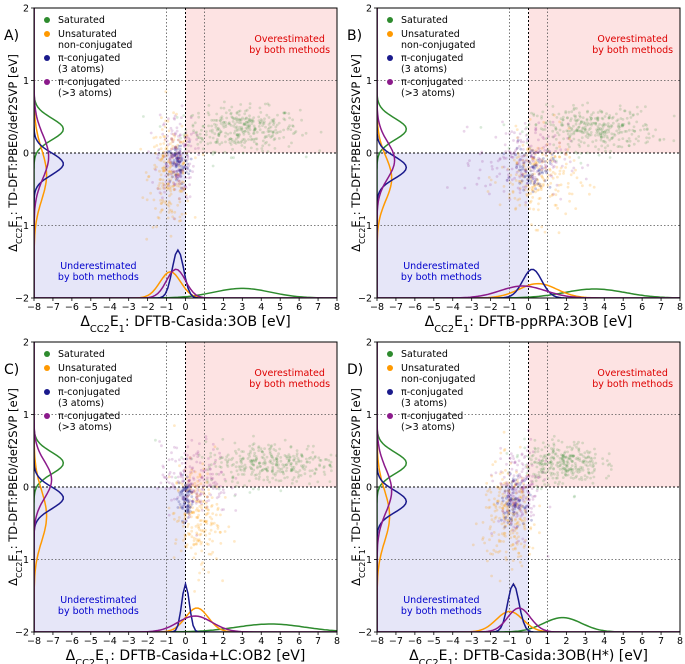 This screenshot has height=664, width=685. I want to click on x-tick-label: −7, so click(396, 307).